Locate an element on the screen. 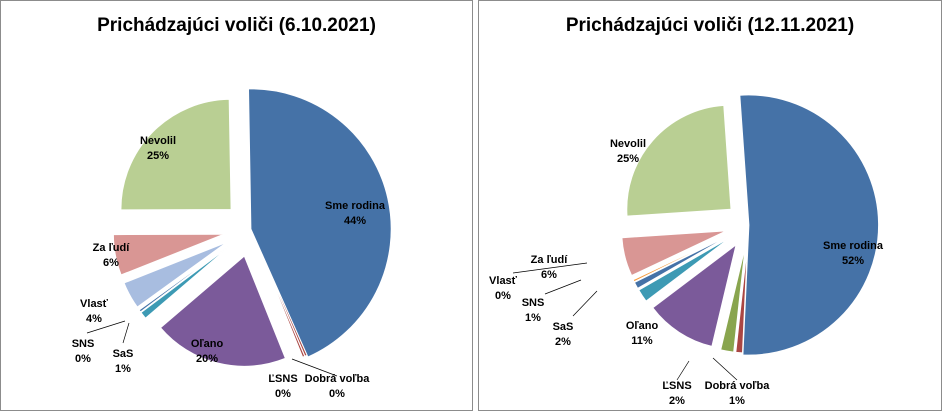  slice-value-sas: 1% is located at coordinates (123, 369).